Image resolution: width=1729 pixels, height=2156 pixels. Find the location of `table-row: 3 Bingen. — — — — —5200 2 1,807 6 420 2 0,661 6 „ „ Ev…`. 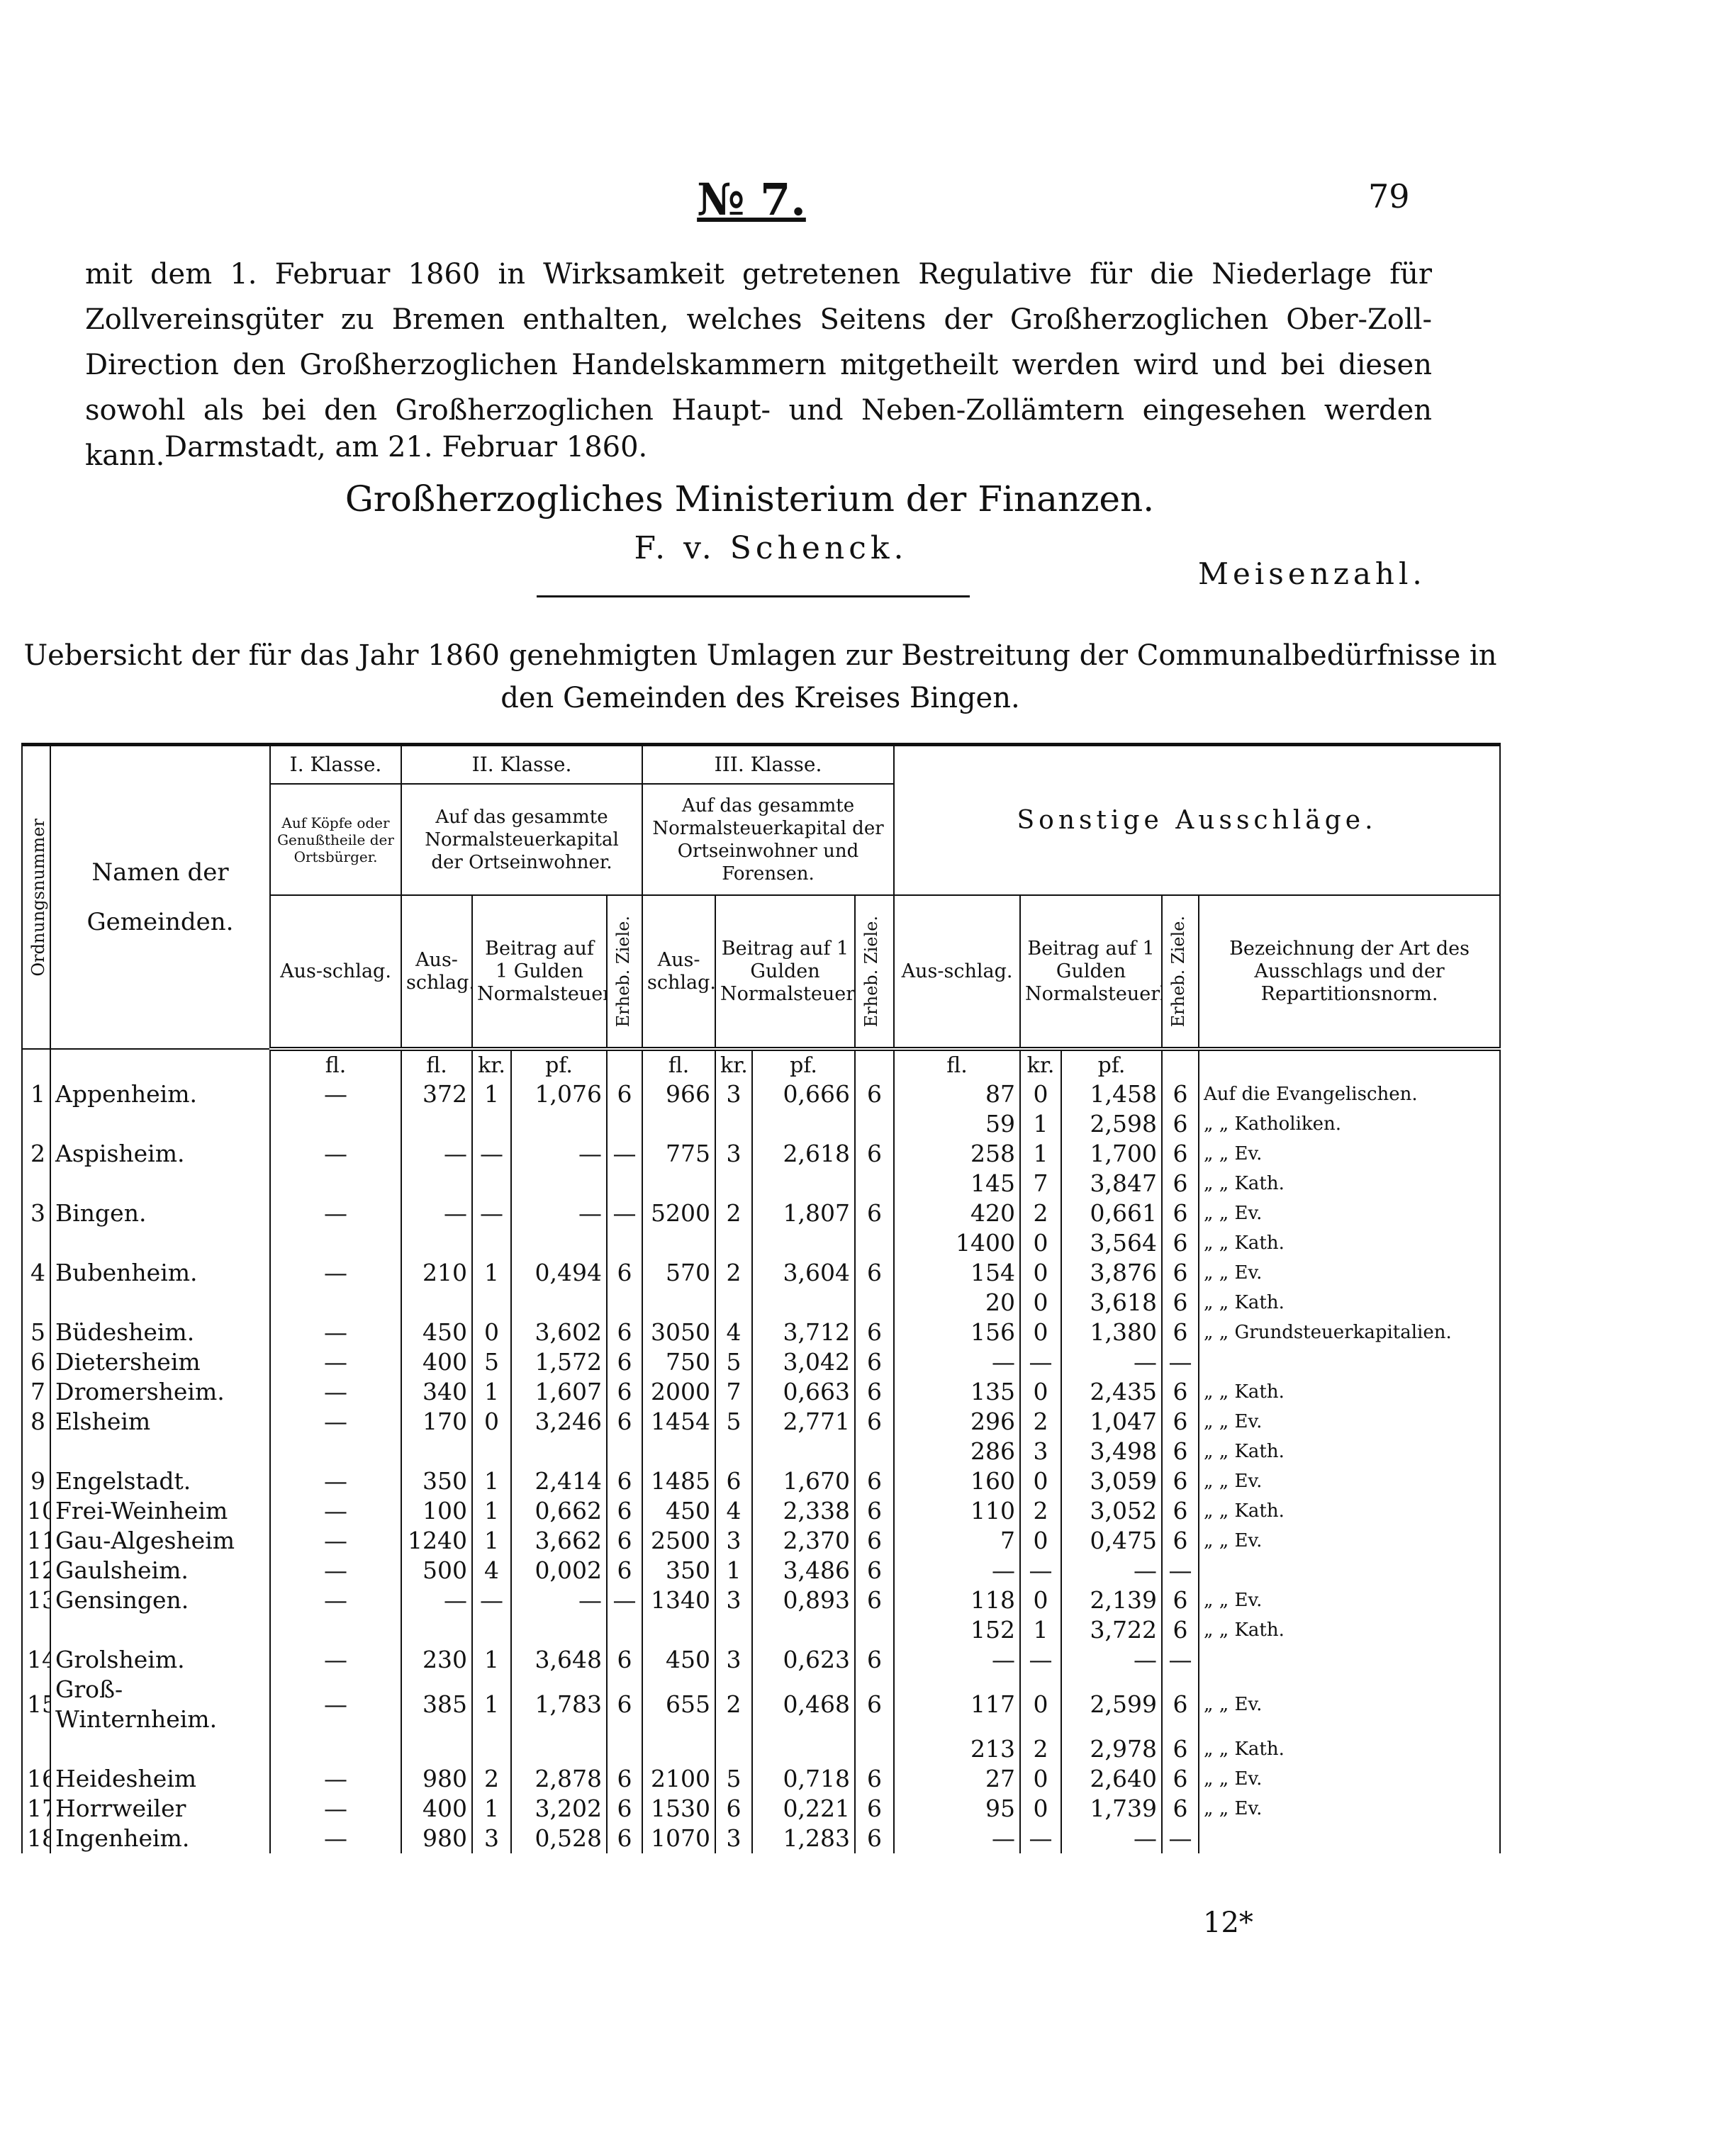

table-row: 3 Bingen. — — — — —5200 2 1,807 6 420 2 0,661 6 „ „ Ev… is located at coordinates (761, 1213).